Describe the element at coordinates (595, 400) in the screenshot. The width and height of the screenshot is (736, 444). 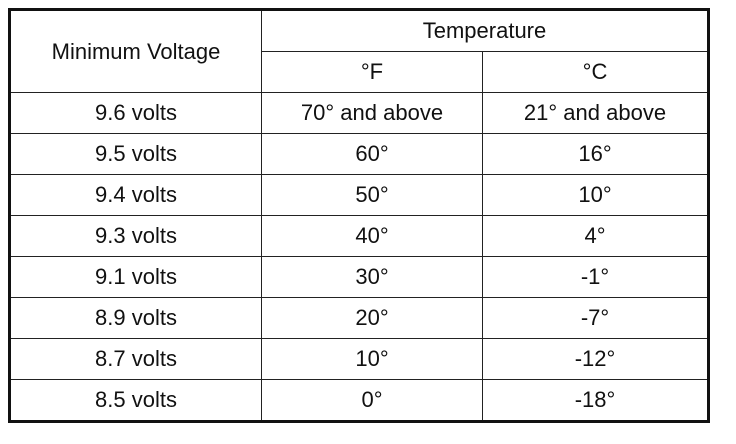
I see `cell: -18°` at that location.